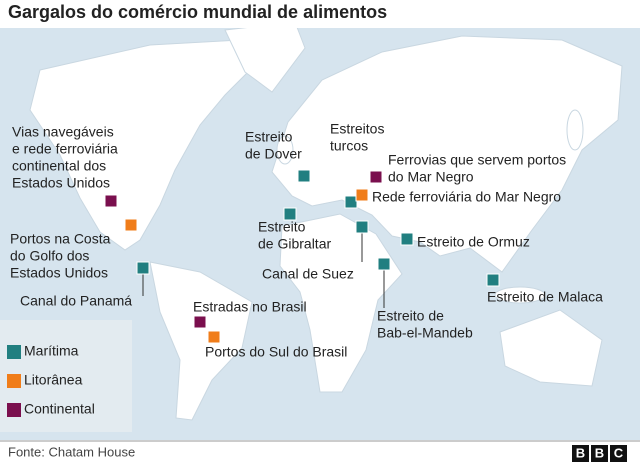 The image size is (640, 470). I want to click on point-label: Estreito de, so click(410, 316).